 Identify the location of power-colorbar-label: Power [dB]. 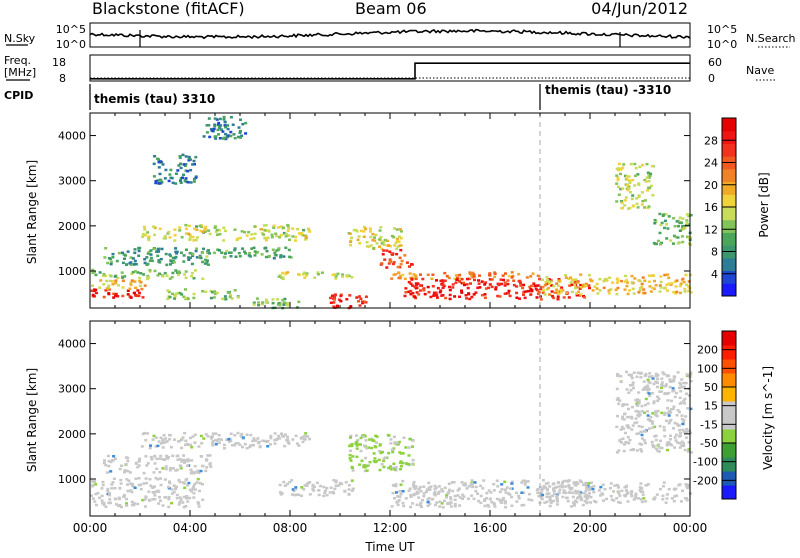
(764, 204).